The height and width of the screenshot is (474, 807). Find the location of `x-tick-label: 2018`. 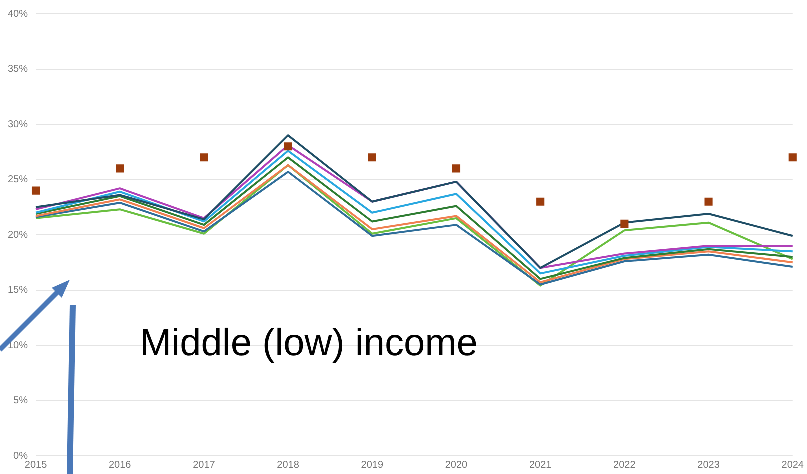

x-tick-label: 2018 is located at coordinates (288, 465).